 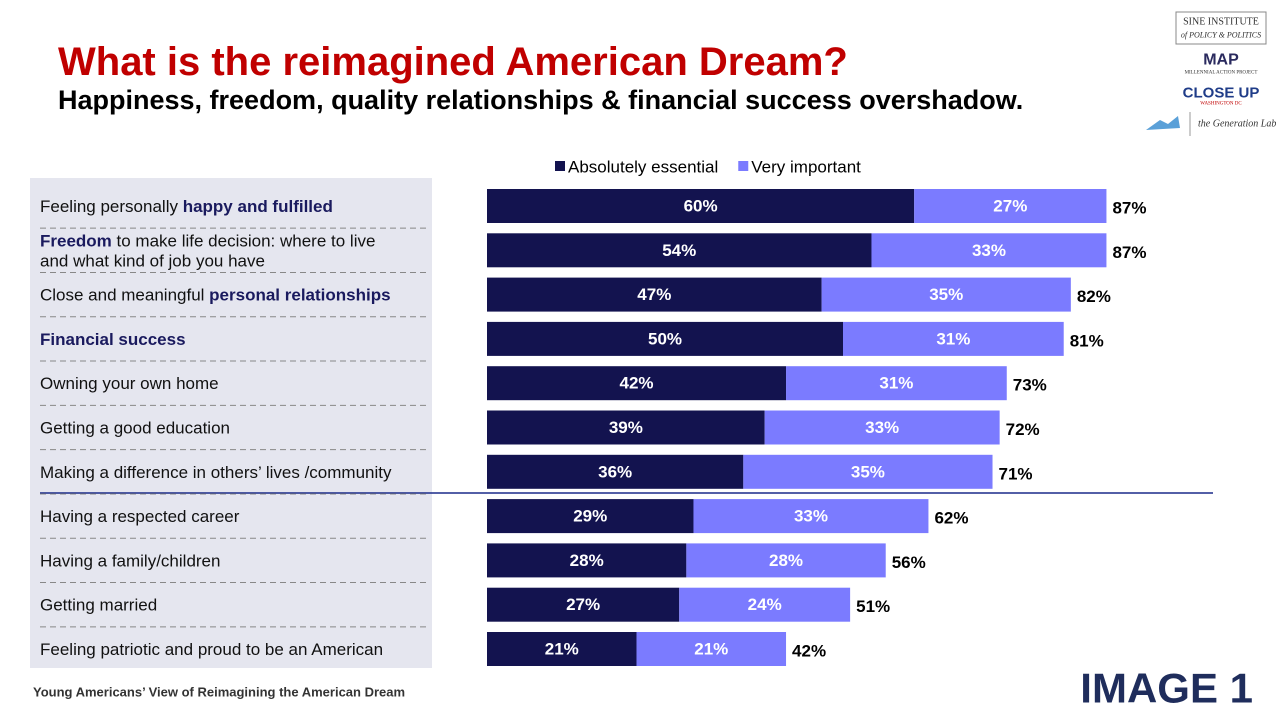 I want to click on category-label-part: happy and fulfilled, so click(x=258, y=206).